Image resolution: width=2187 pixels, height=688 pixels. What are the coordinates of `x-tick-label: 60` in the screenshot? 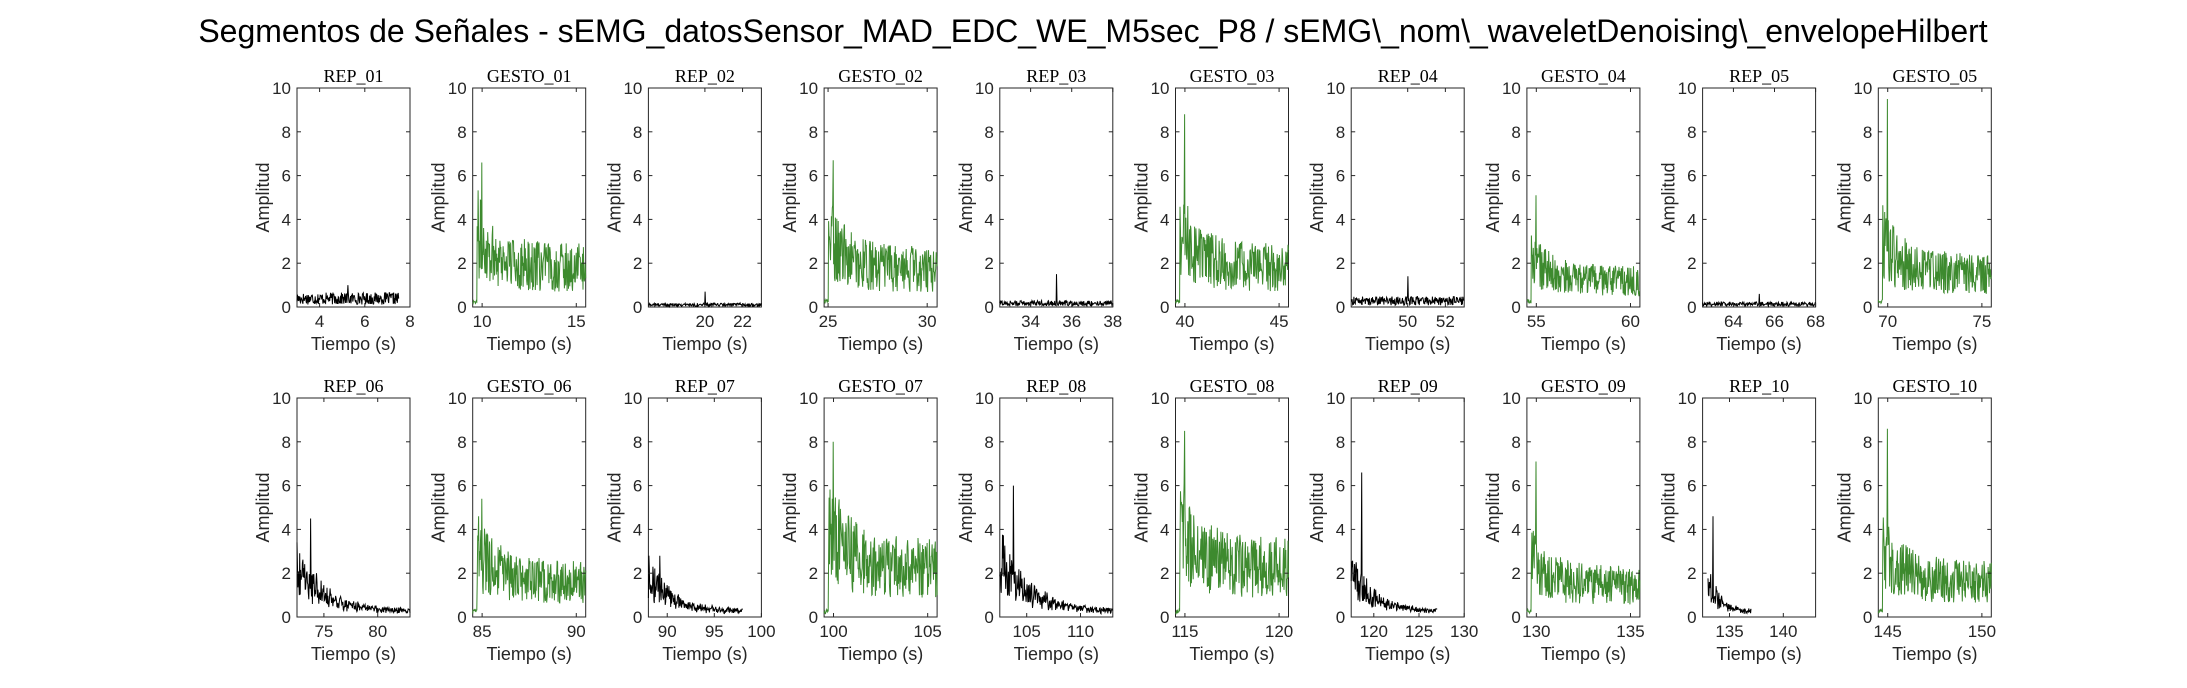 It's located at (1630, 321).